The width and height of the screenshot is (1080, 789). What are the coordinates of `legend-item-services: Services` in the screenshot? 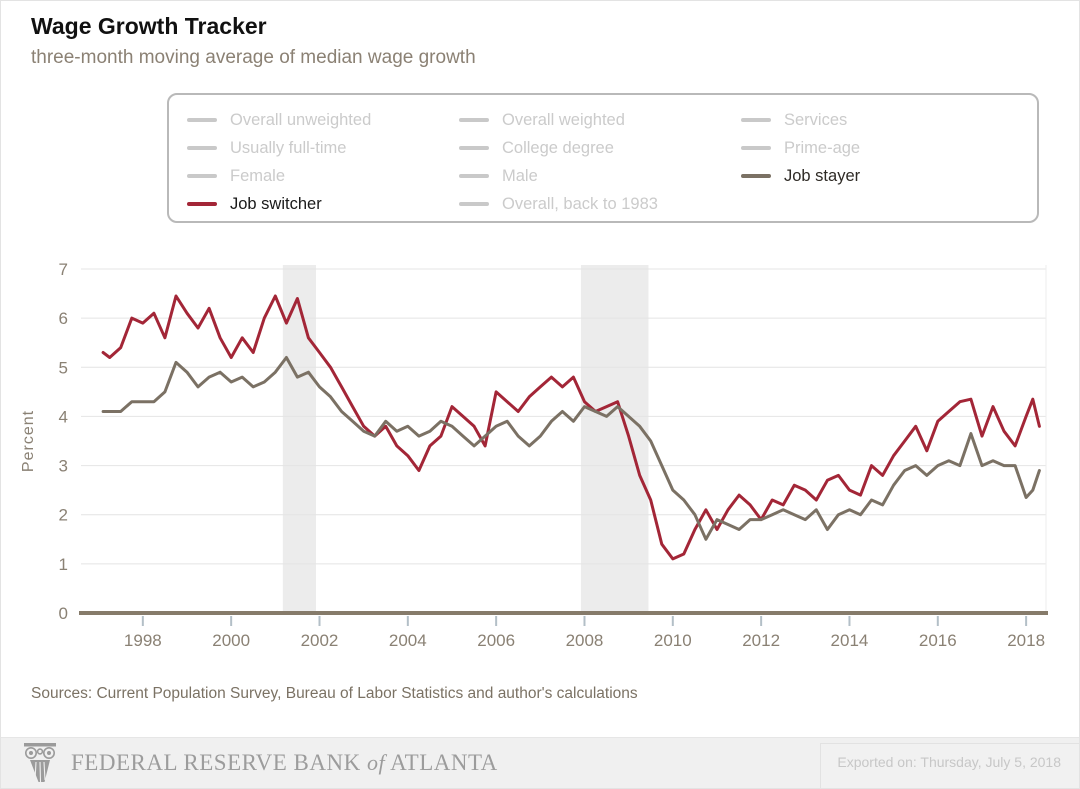 It's located at (889, 120).